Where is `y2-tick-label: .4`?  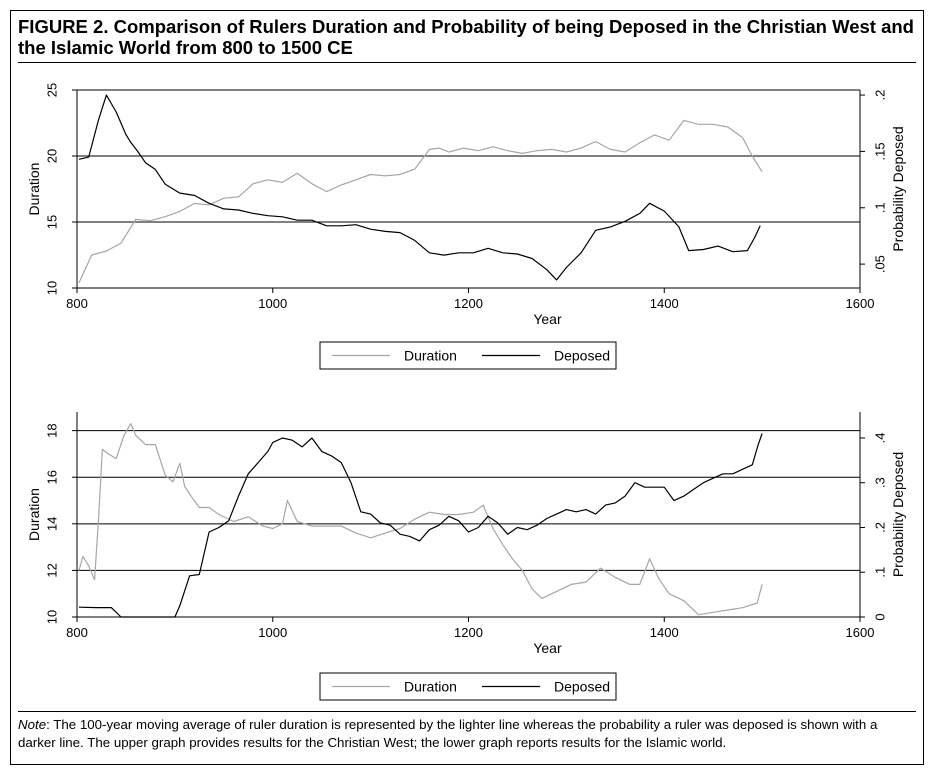
y2-tick-label: .4 is located at coordinates (880, 438).